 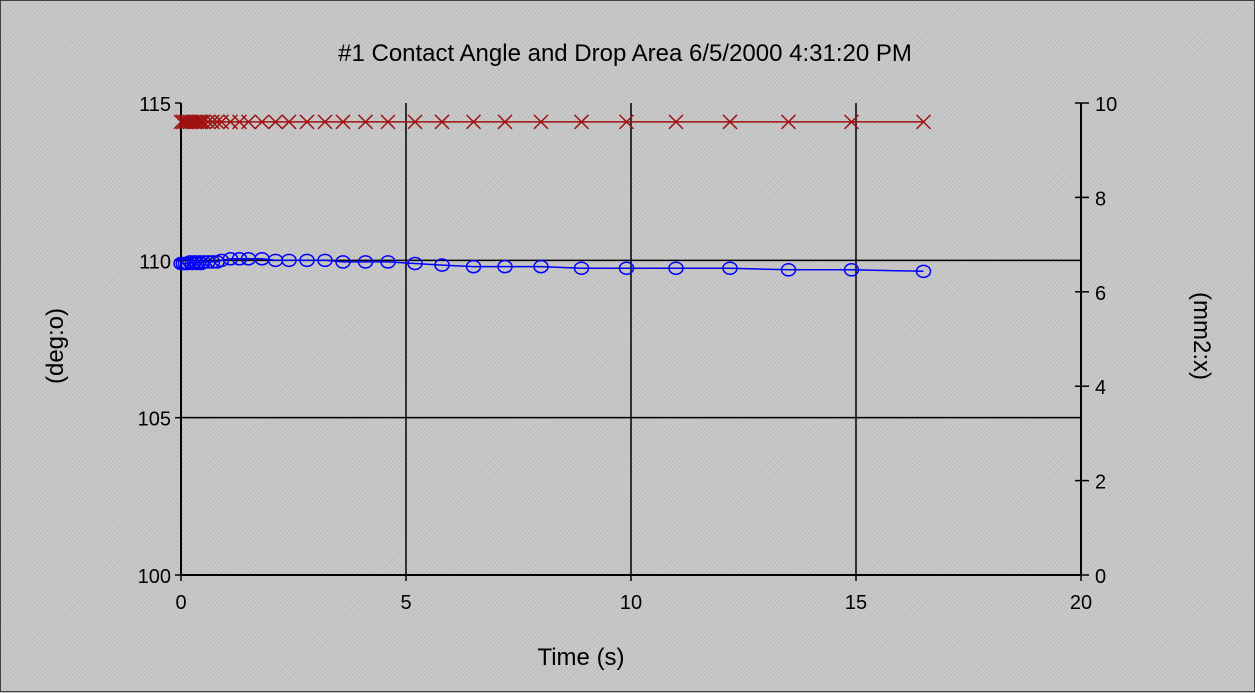 What do you see at coordinates (1081, 603) in the screenshot?
I see `x-tick-label: 20` at bounding box center [1081, 603].